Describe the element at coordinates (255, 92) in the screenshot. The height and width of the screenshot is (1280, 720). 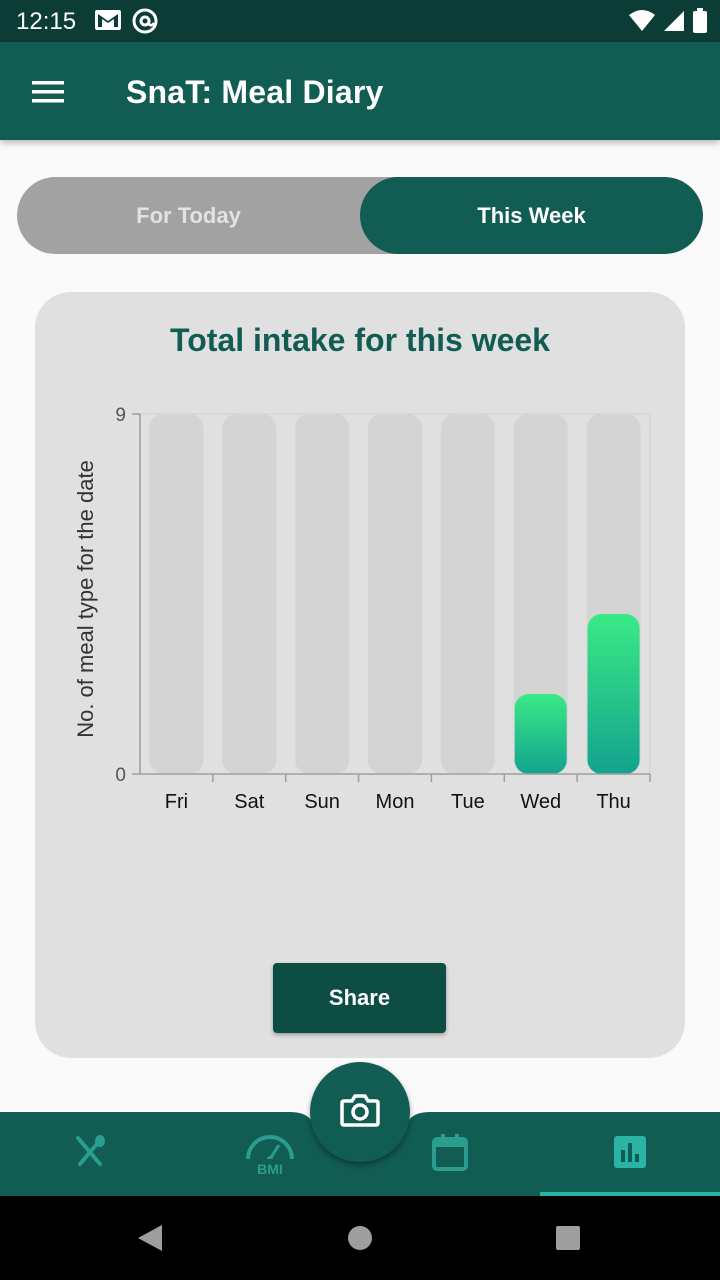
I see `app-title: SnaT: Meal Diary` at that location.